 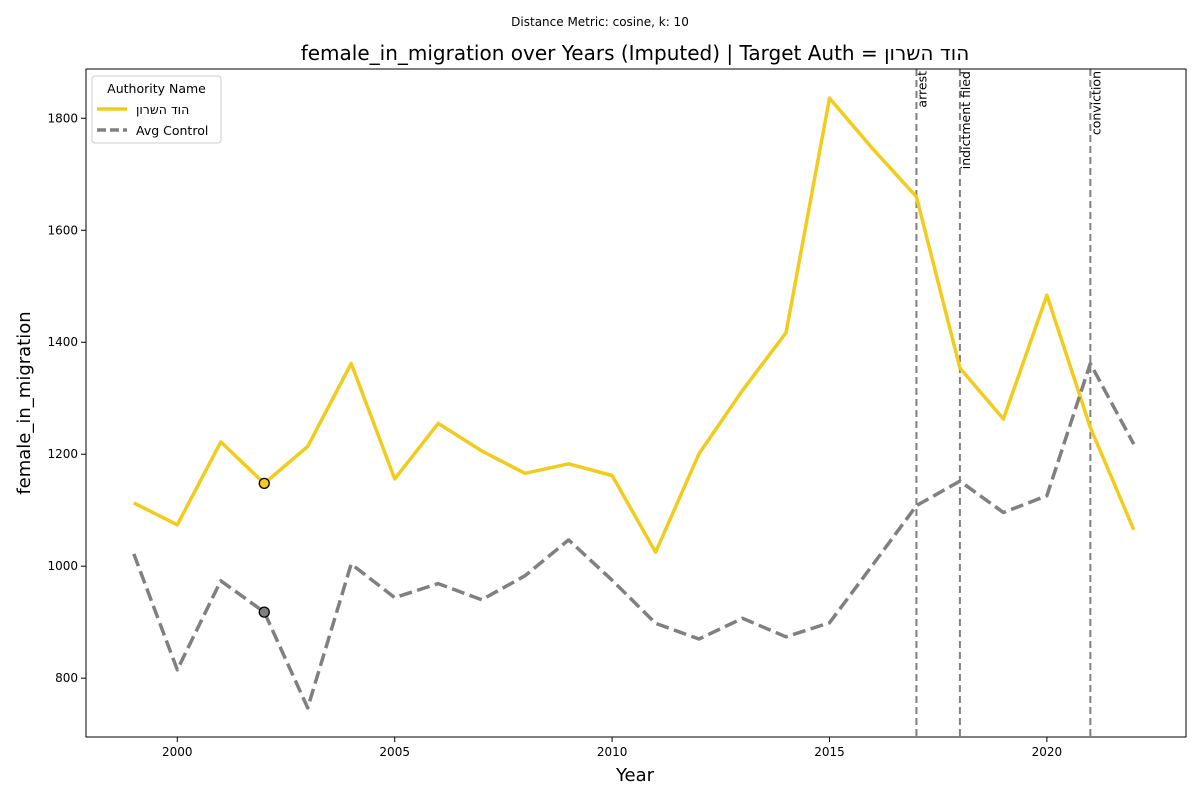 What do you see at coordinates (66, 398) in the screenshot?
I see `y-axis-ticks: 800 1000 1200 1400 1600 1800` at bounding box center [66, 398].